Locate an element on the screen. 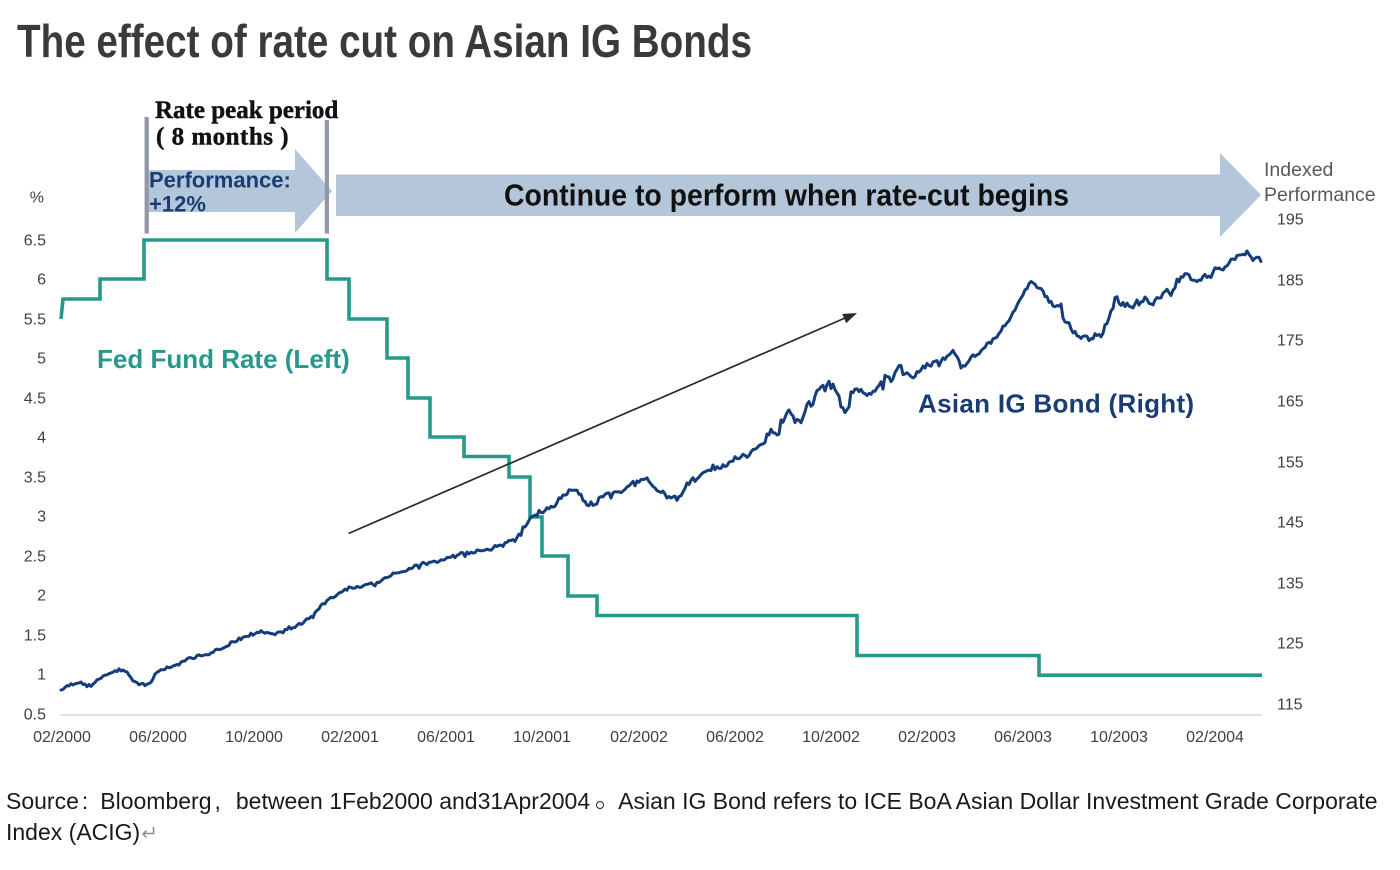 This screenshot has height=870, width=1400. svg-text: 0.5 is located at coordinates (35, 715).